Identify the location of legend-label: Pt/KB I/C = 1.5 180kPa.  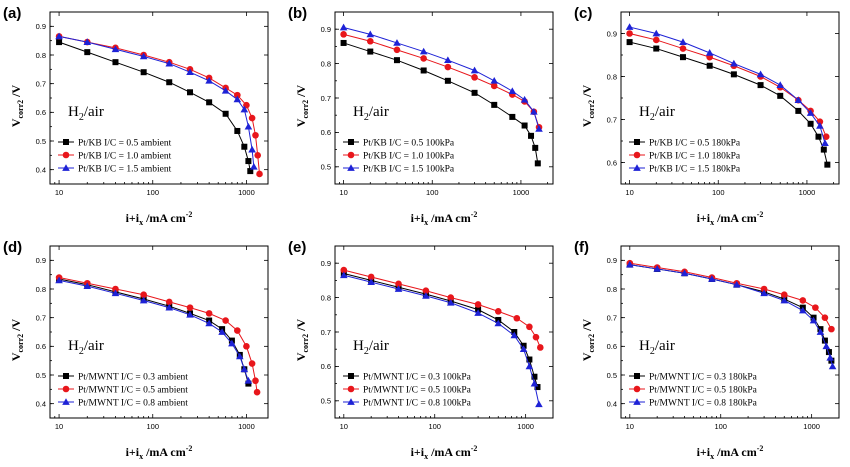
(695, 169).